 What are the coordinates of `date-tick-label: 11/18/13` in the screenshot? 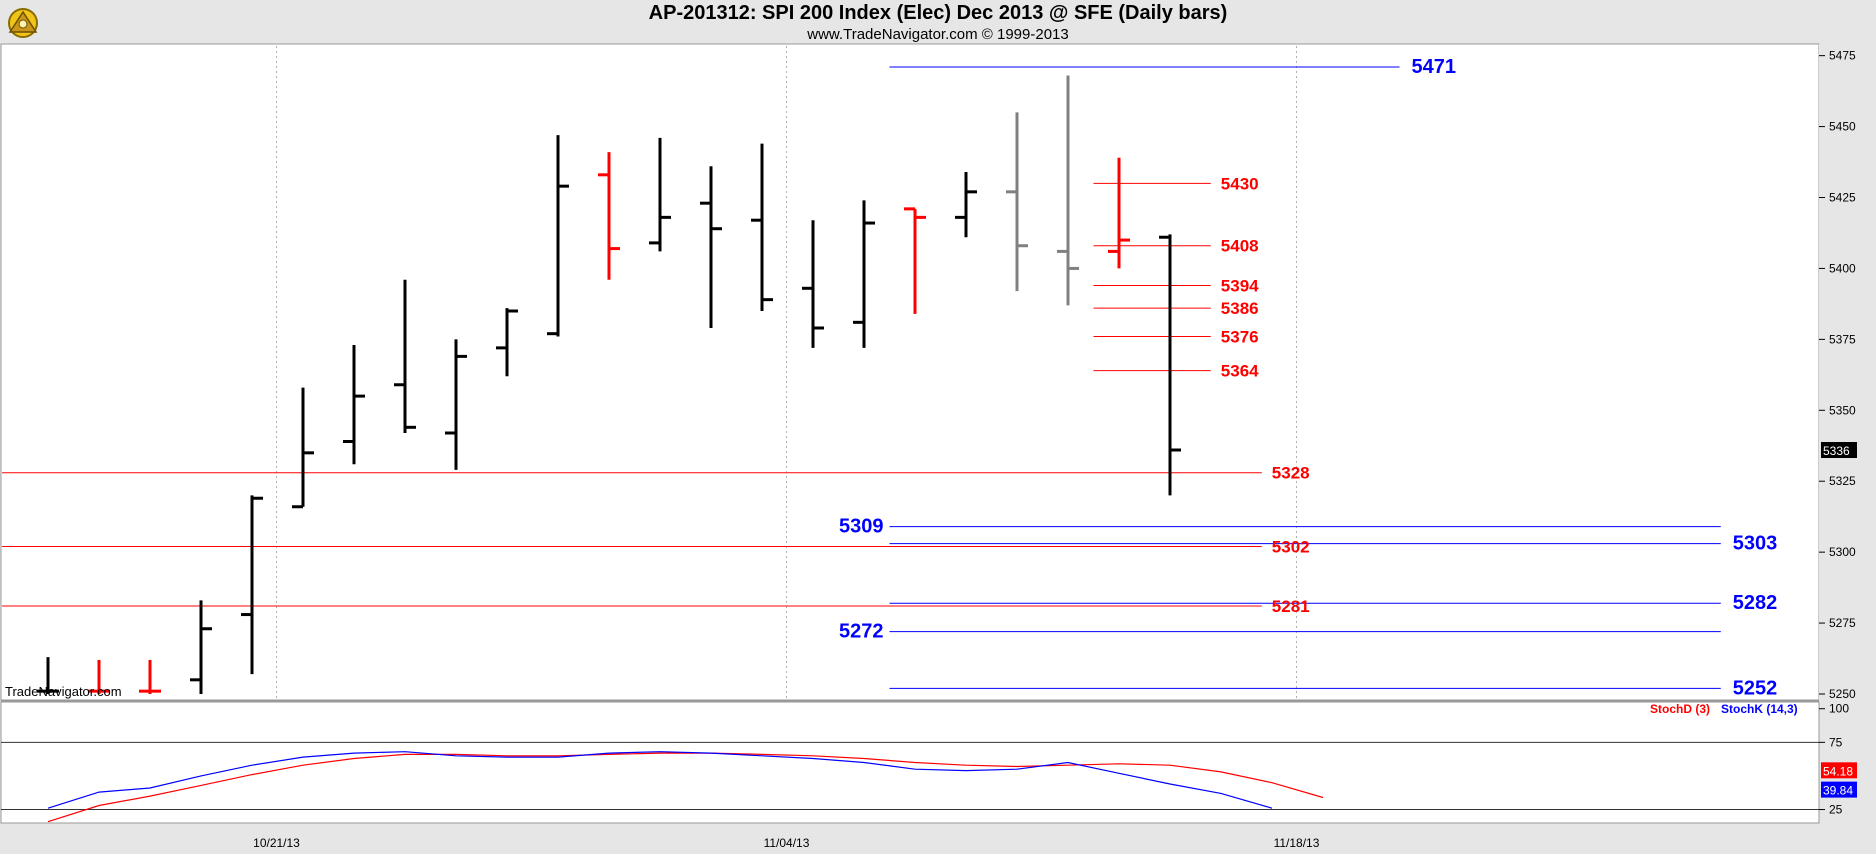 It's located at (1297, 843).